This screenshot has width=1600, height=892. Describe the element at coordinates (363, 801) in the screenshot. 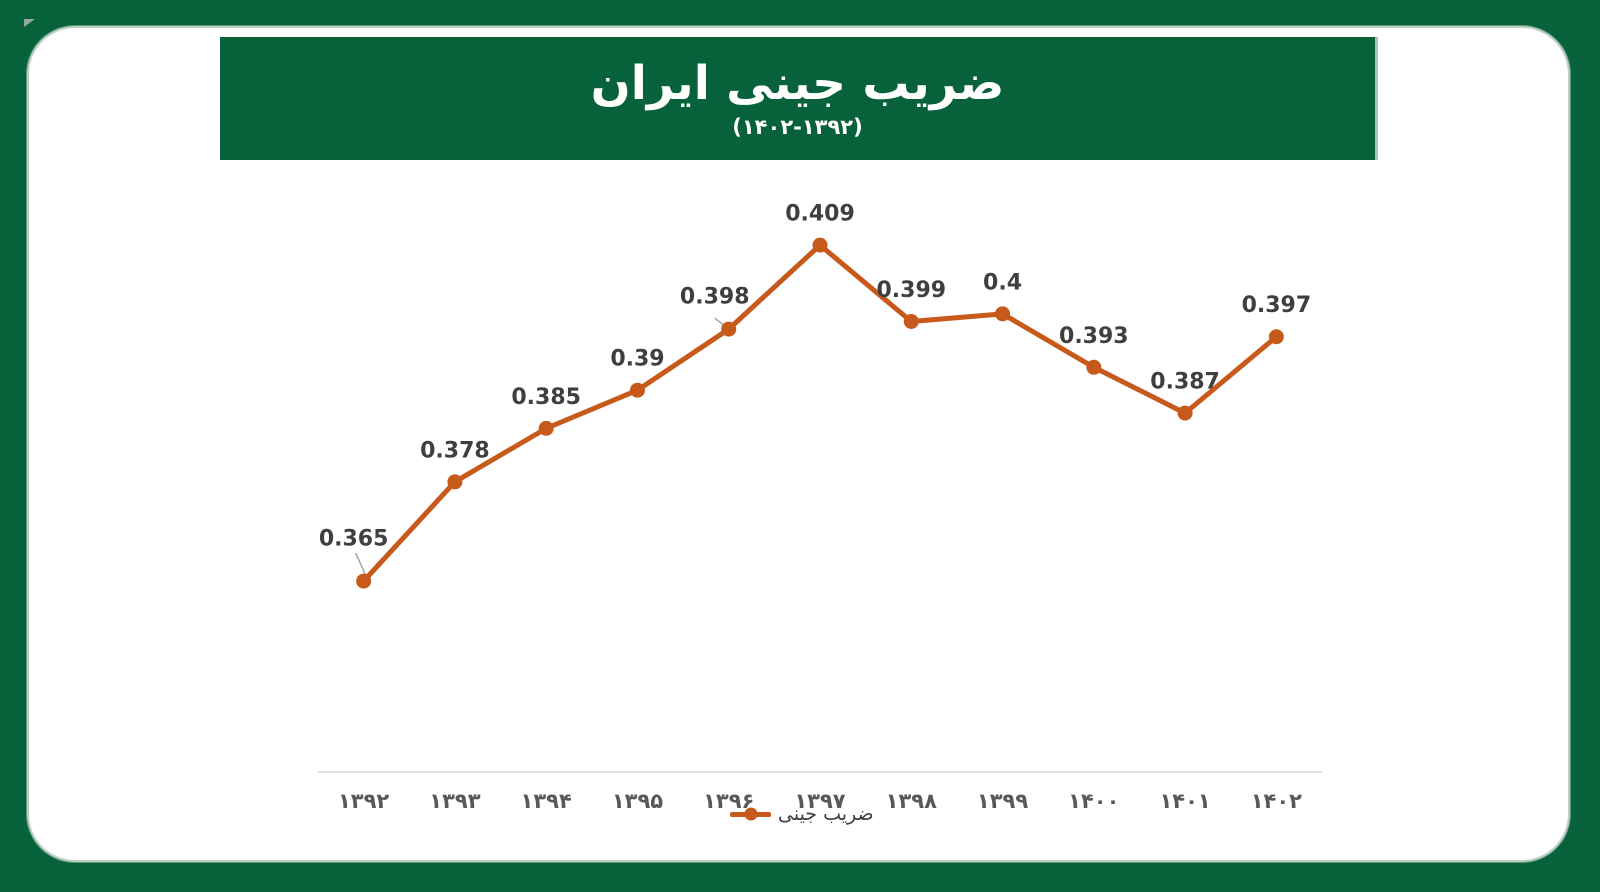

I see `x-tick-label: ۱۳۹۲` at that location.